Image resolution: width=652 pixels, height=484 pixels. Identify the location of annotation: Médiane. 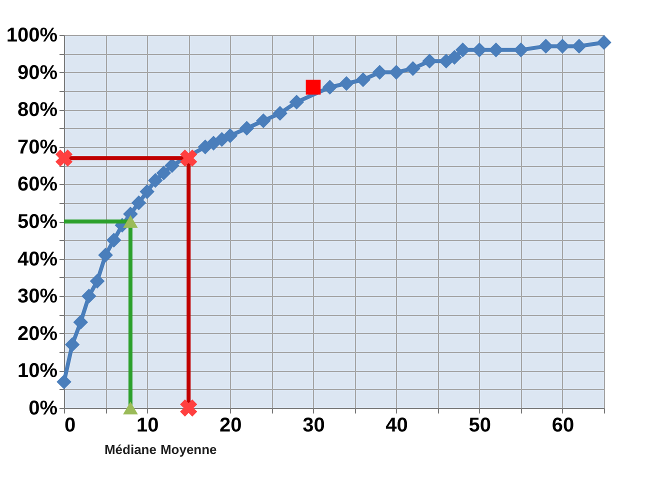
(130, 449).